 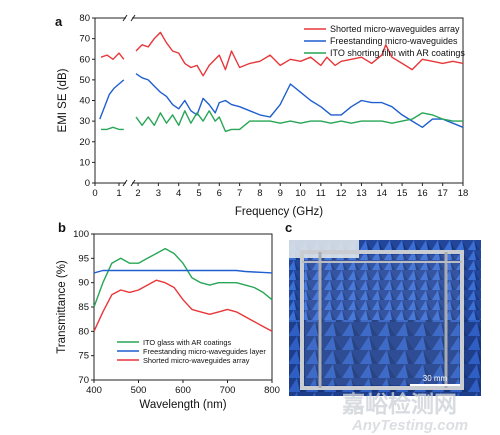 What do you see at coordinates (288, 227) in the screenshot?
I see `panel-label-c: c` at bounding box center [288, 227].